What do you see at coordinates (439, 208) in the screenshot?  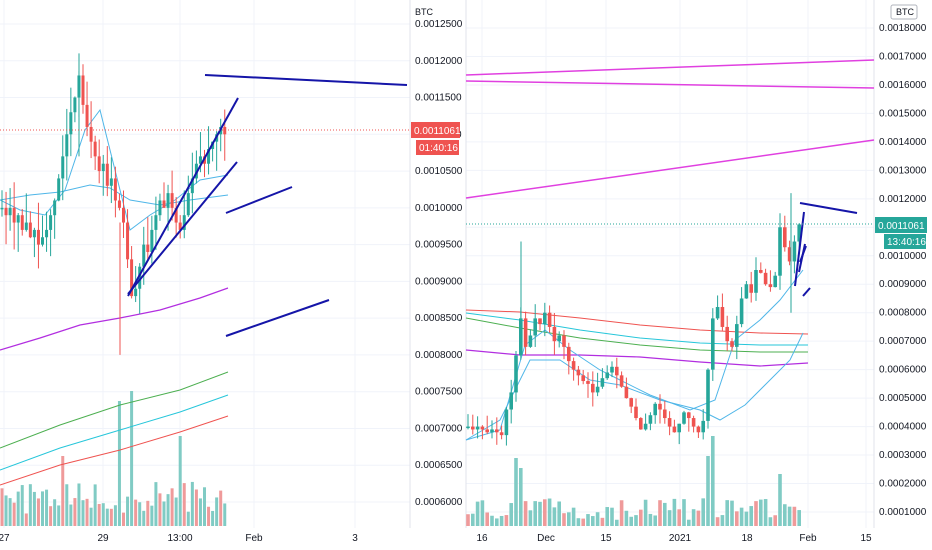 I see `price-tick: 0.0010000` at bounding box center [439, 208].